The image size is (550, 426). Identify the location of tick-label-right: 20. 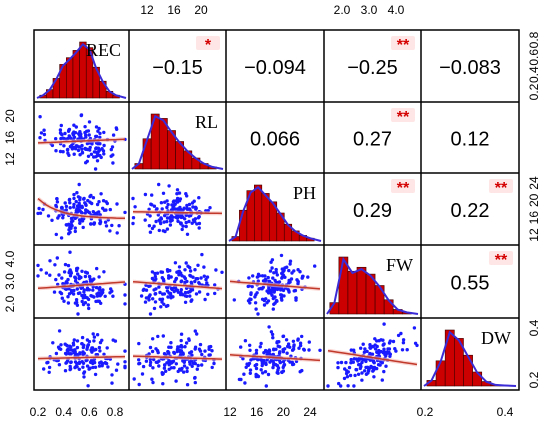
(534, 200).